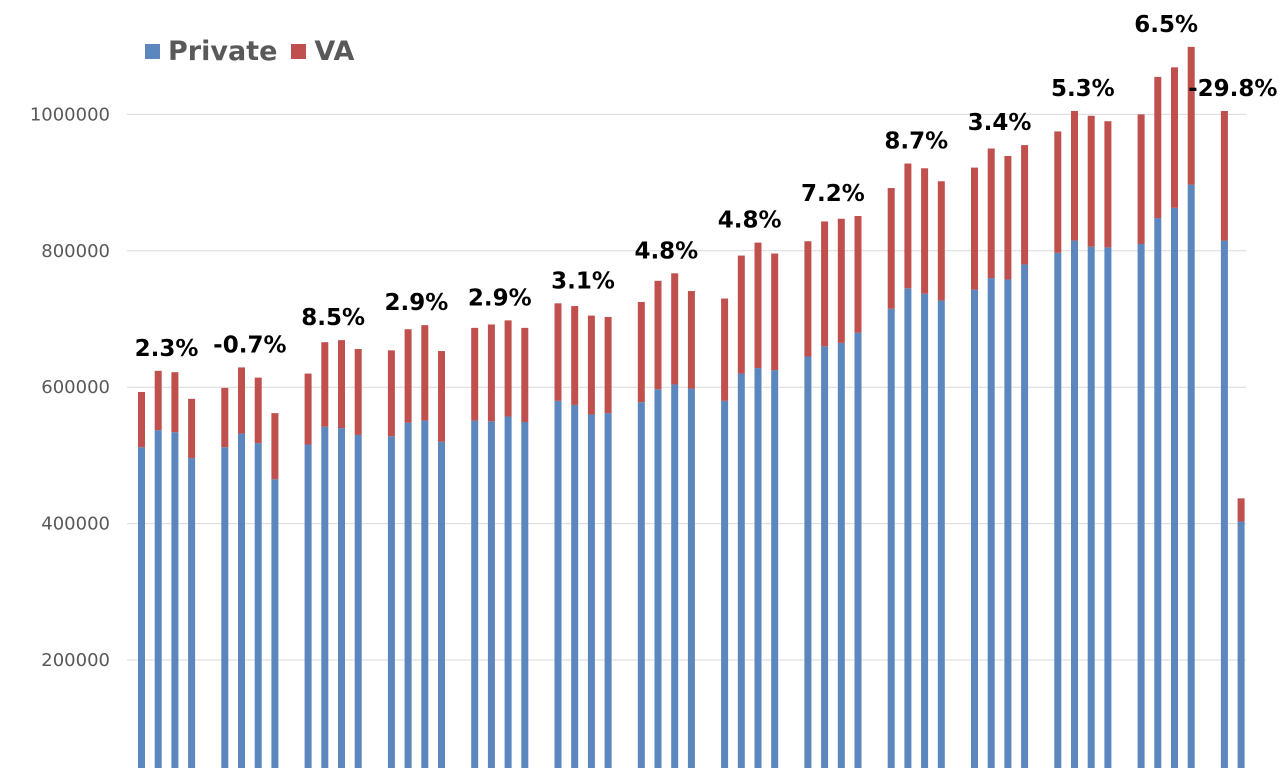 This screenshot has height=768, width=1280. Describe the element at coordinates (249, 345) in the screenshot. I see `growth-annotation: -0.7%` at that location.